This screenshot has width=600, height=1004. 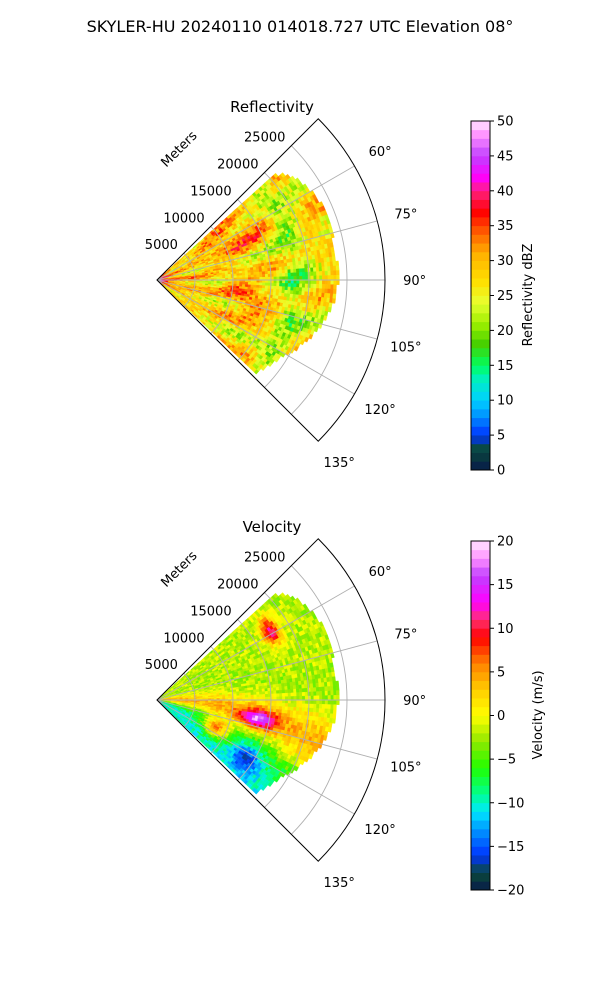 What do you see at coordinates (505, 122) in the screenshot?
I see `colorbar-tick-label: 50` at bounding box center [505, 122].